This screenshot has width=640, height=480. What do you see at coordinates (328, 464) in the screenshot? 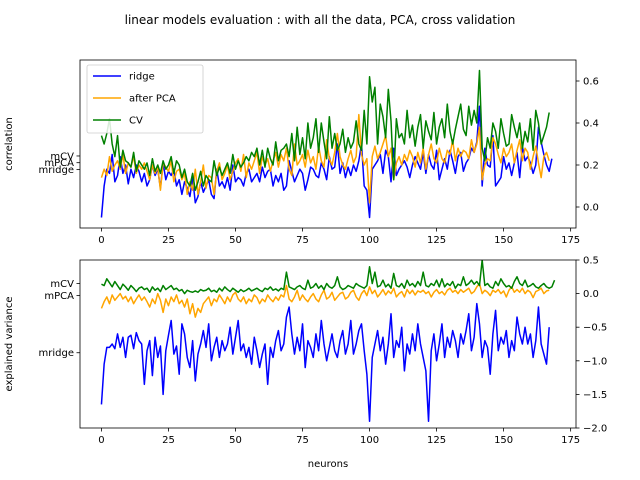
I see `x-axis-label: neurons` at bounding box center [328, 464].